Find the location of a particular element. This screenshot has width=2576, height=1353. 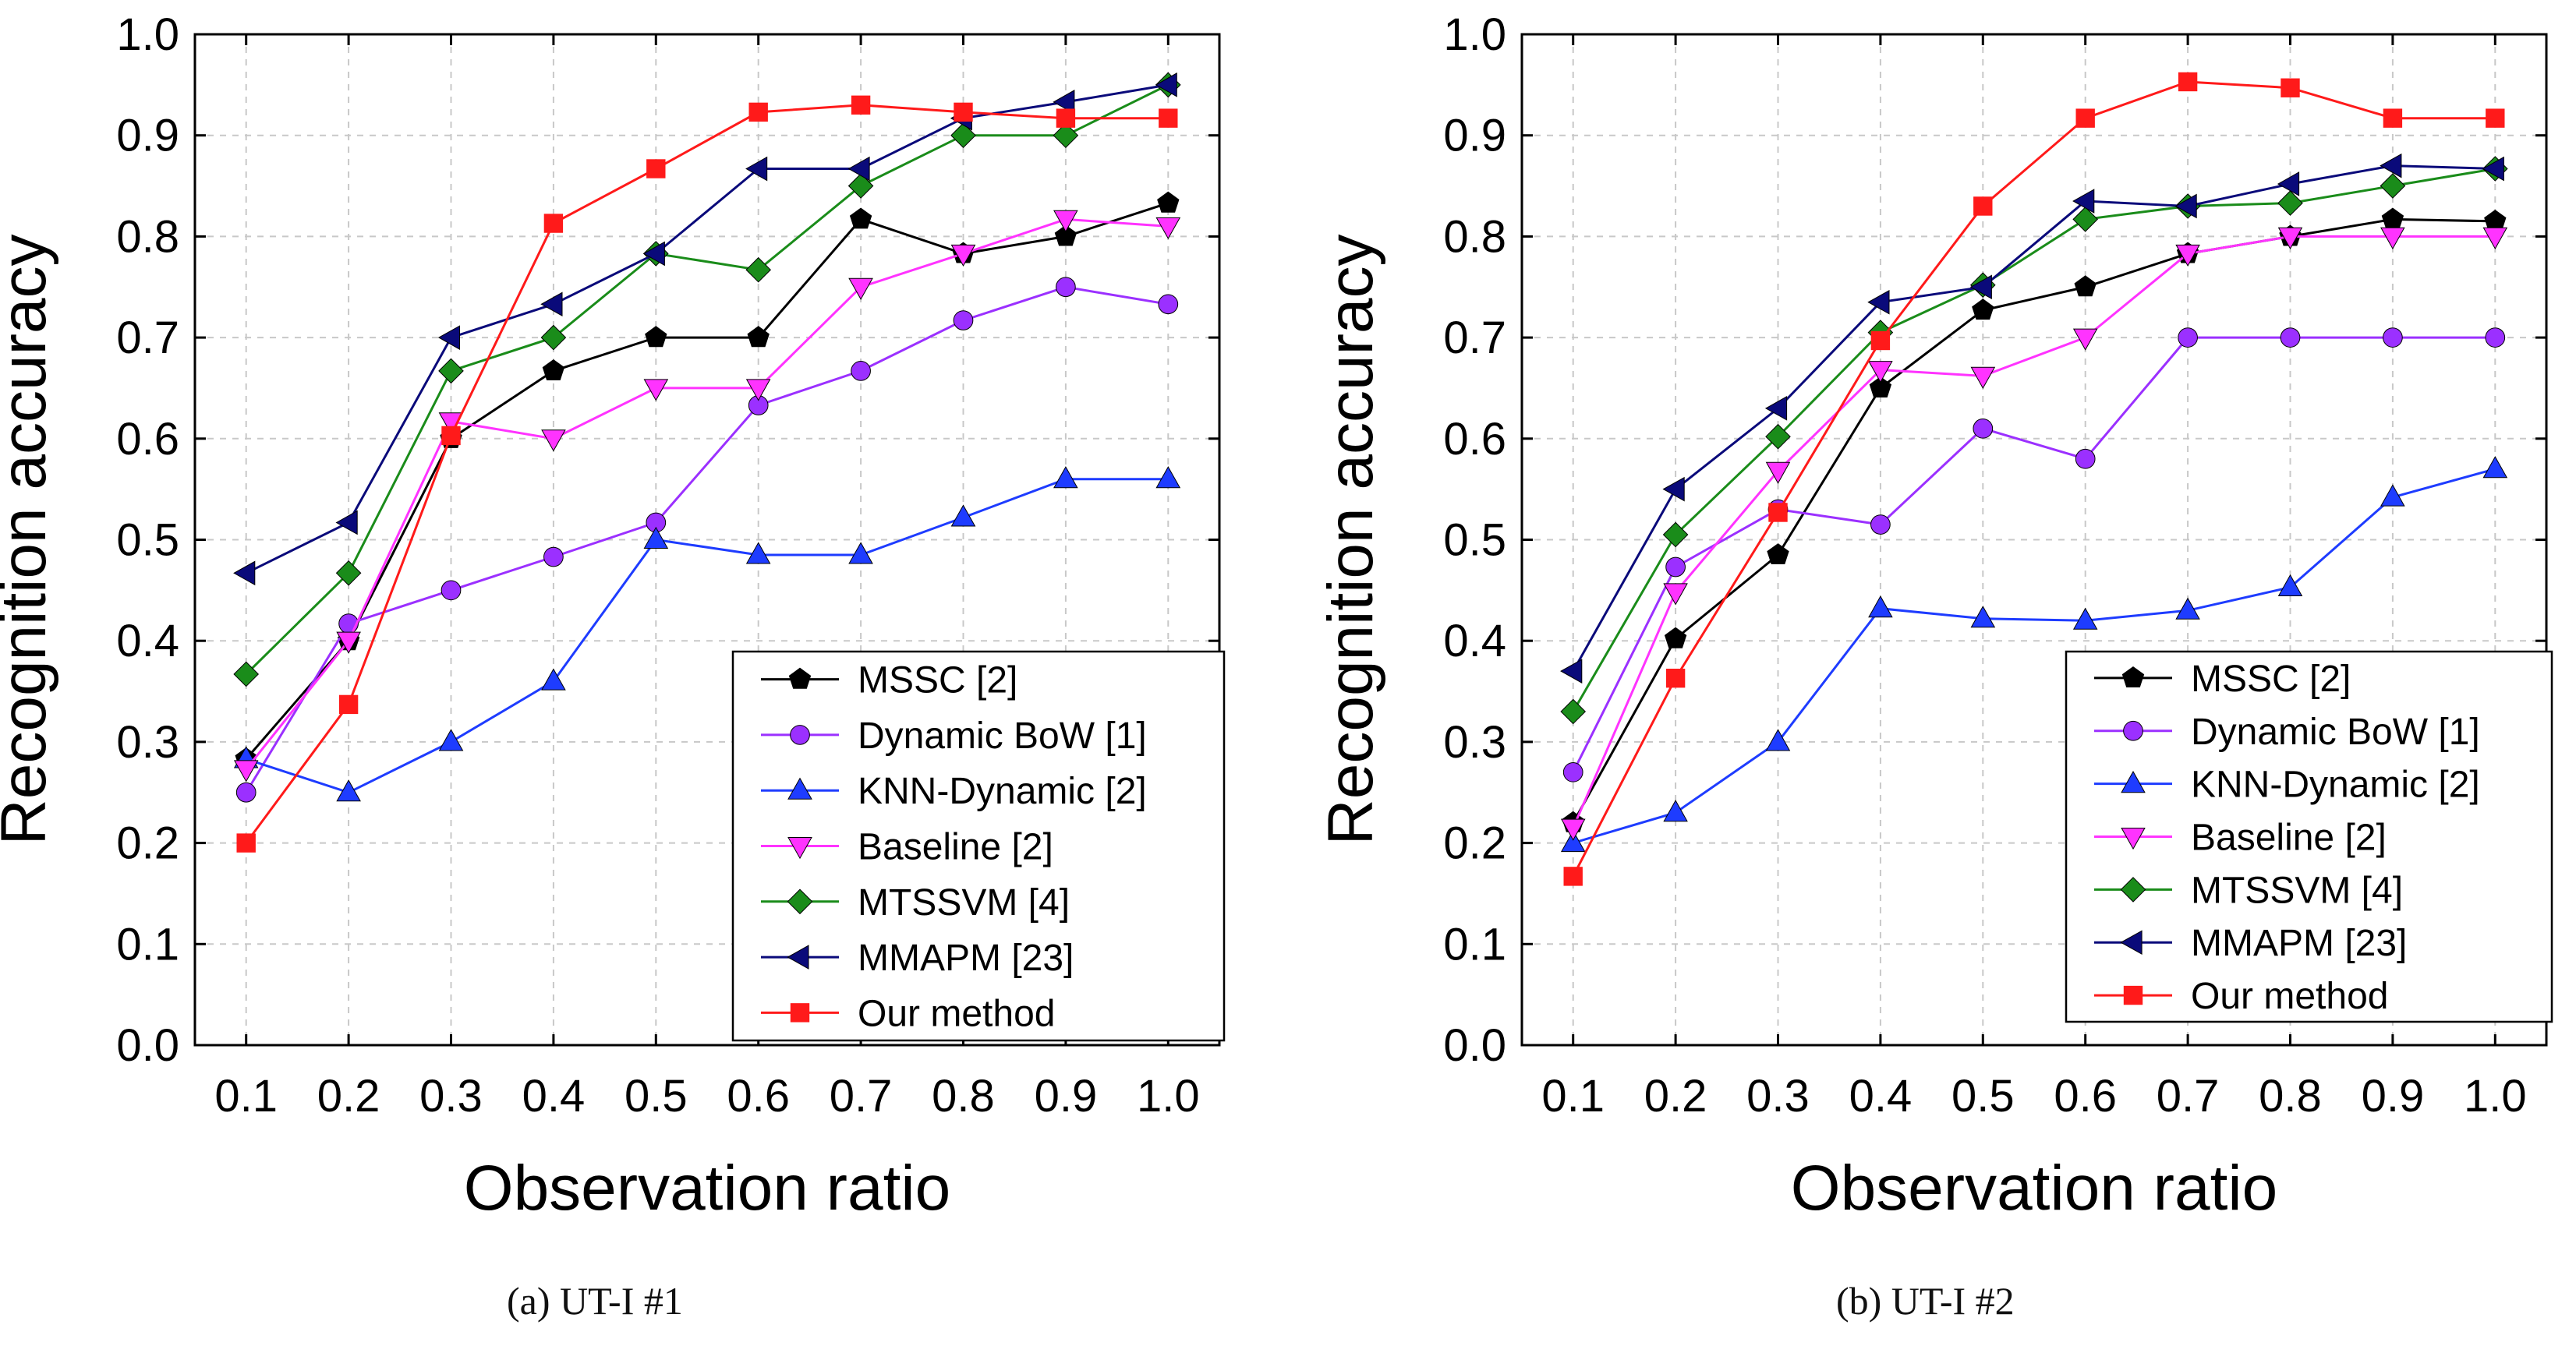

chart-2-xtick-label: 0.7 is located at coordinates (2188, 1096).